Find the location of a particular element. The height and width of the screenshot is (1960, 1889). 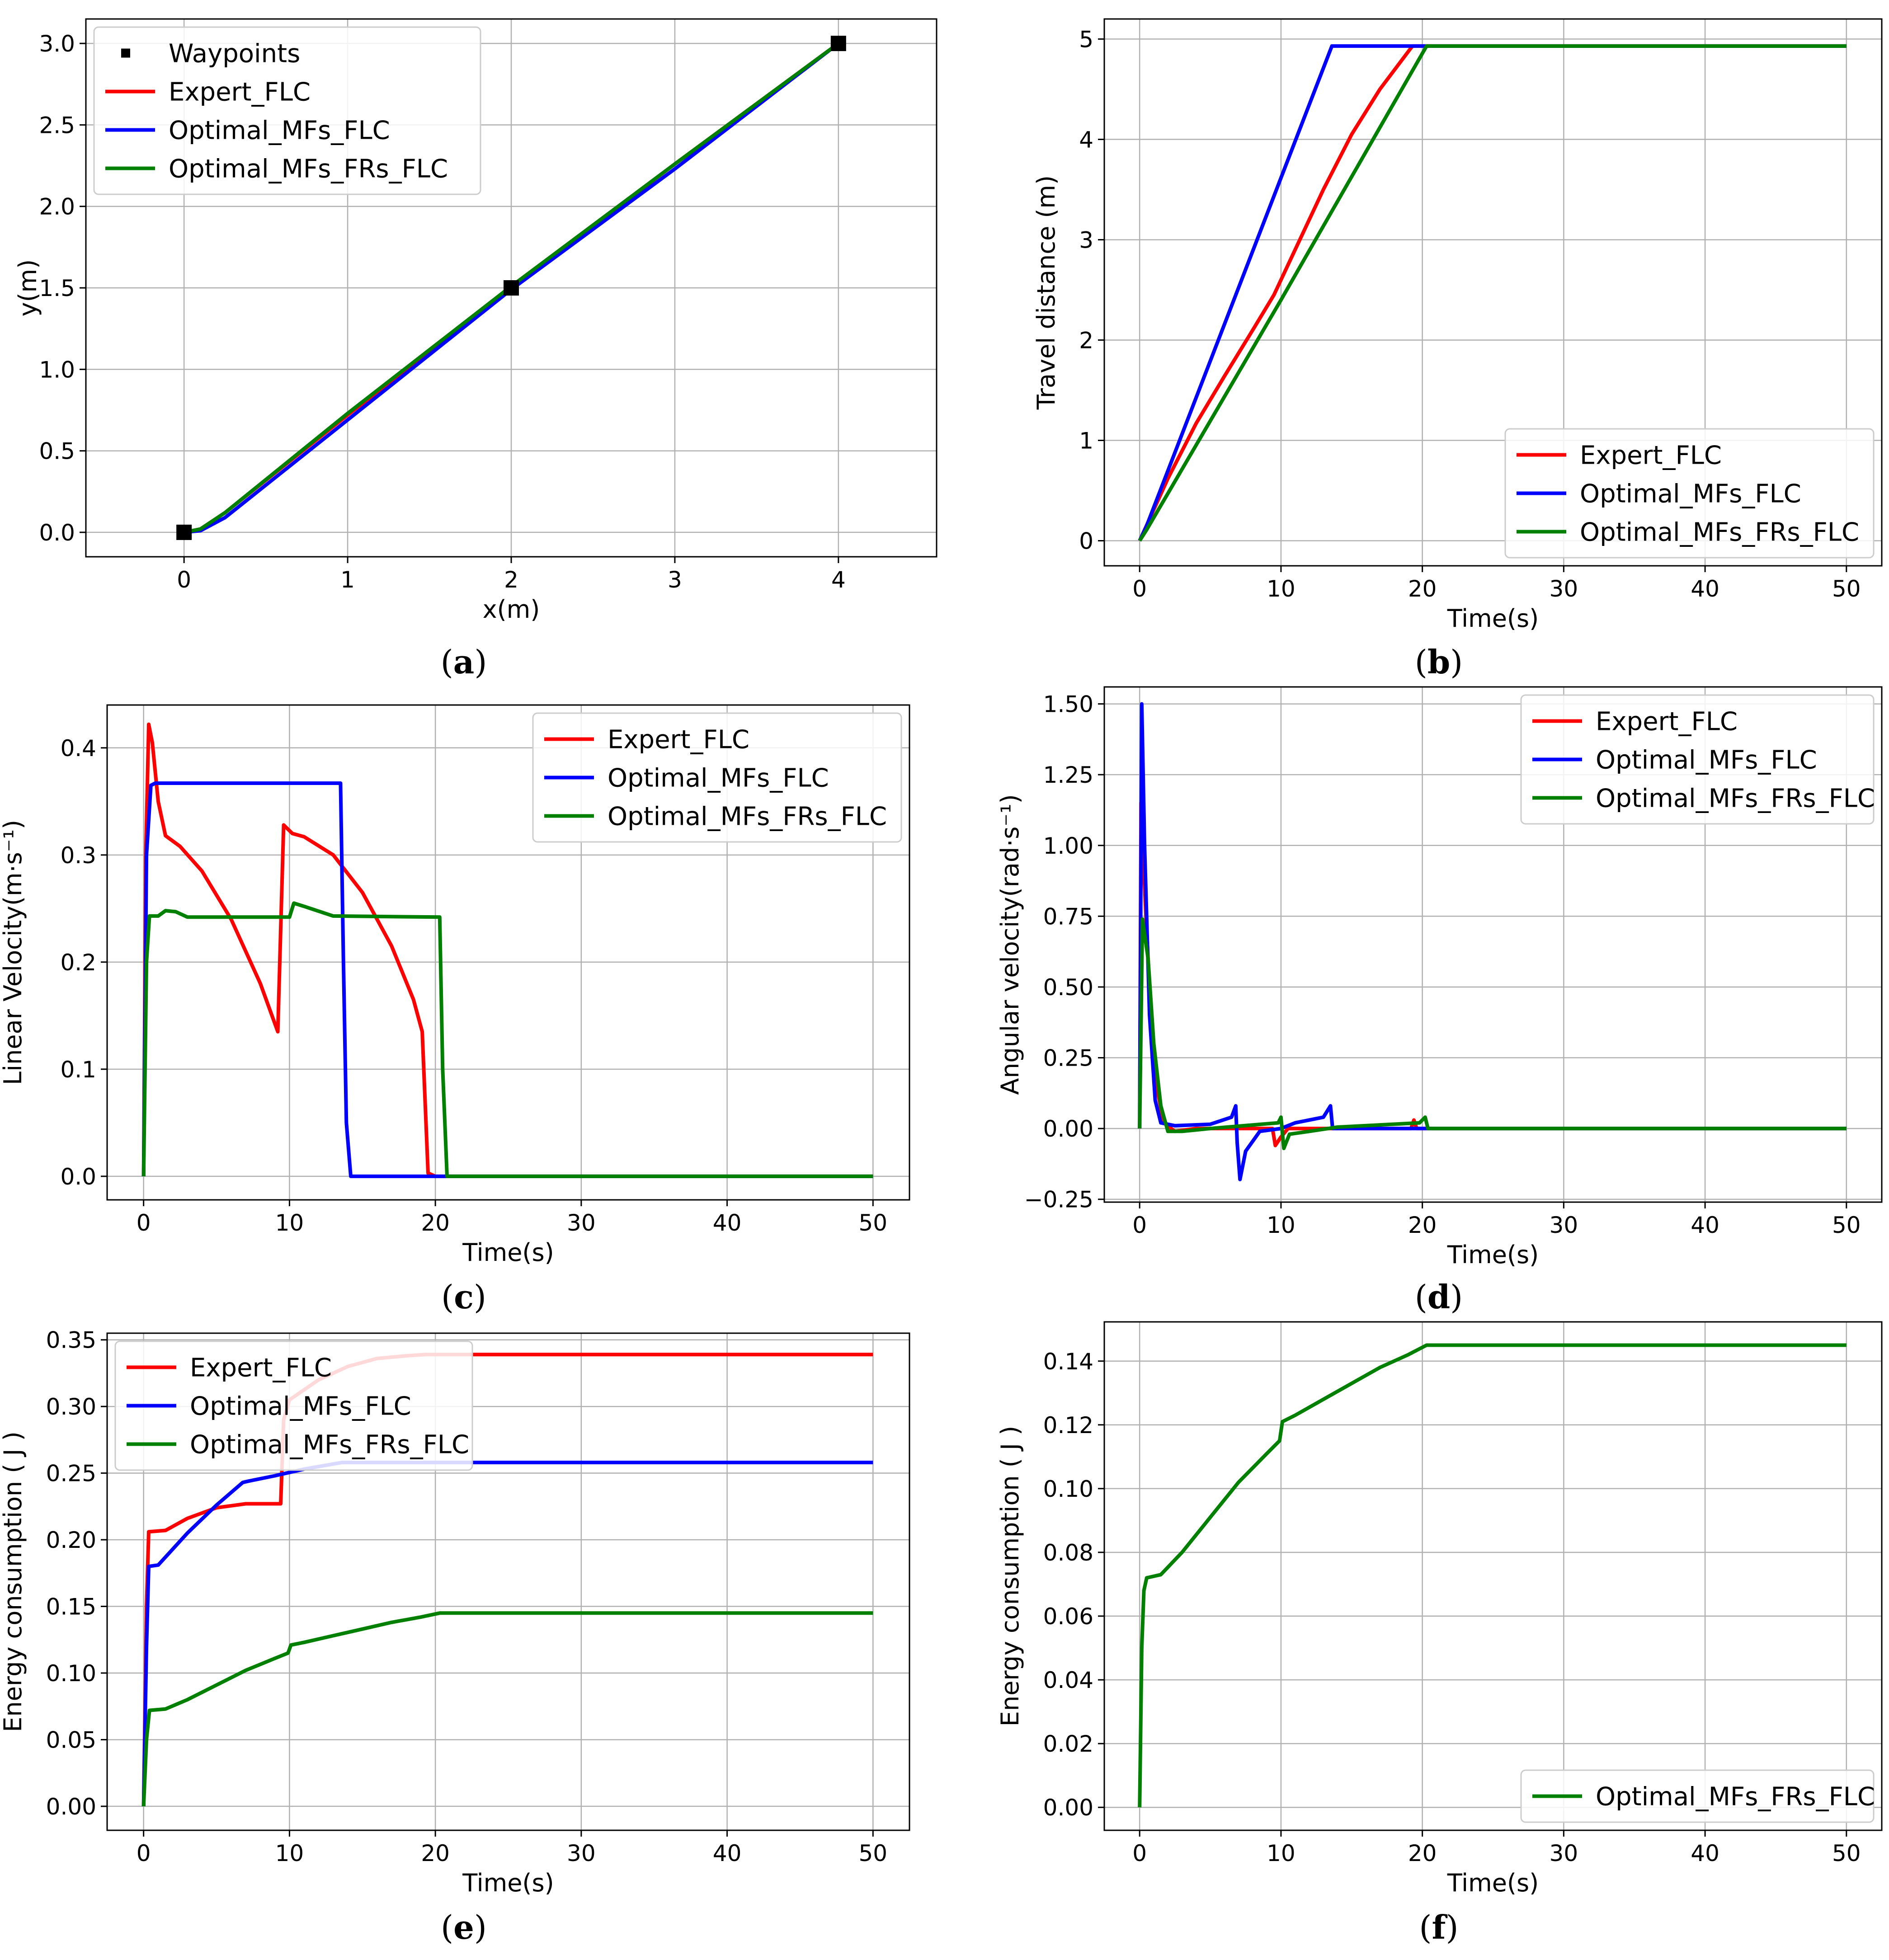

y-tick-label: 3.0 is located at coordinates (57, 44).